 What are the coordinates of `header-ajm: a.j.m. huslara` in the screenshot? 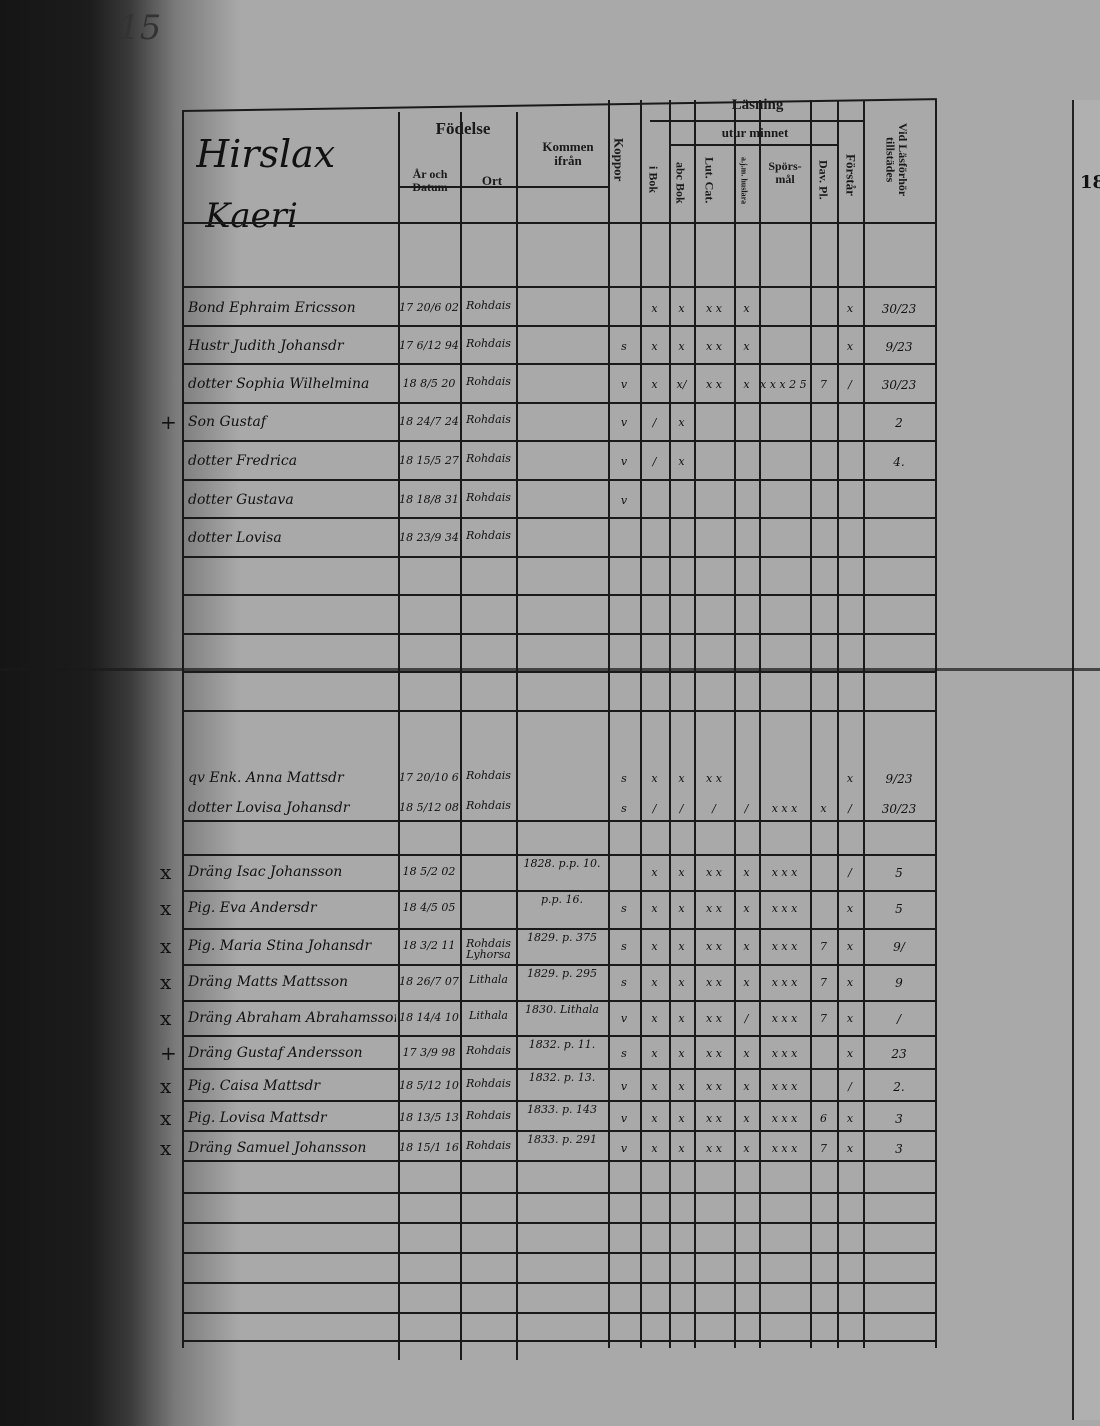 It's located at (744, 181).